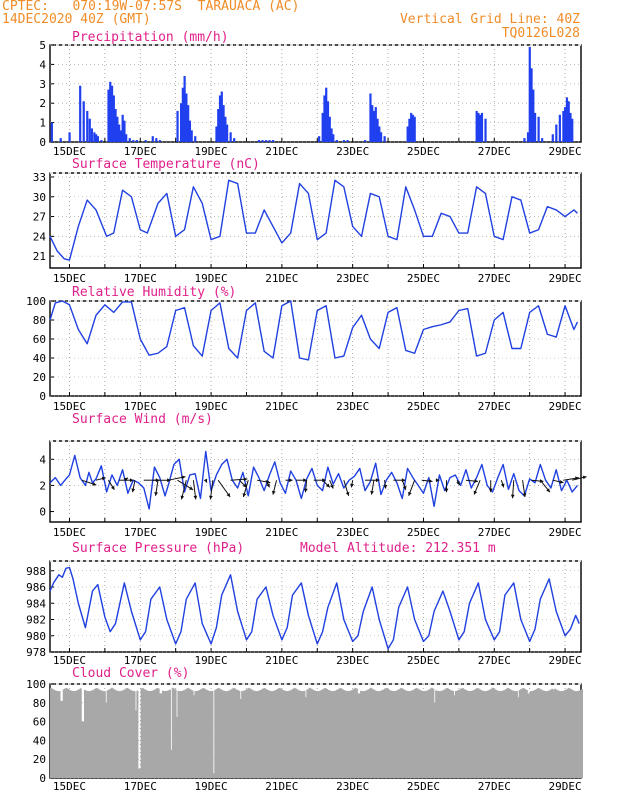  Describe the element at coordinates (69, 786) in the screenshot. I see `cloud-xtick-label: 15DEC` at that location.